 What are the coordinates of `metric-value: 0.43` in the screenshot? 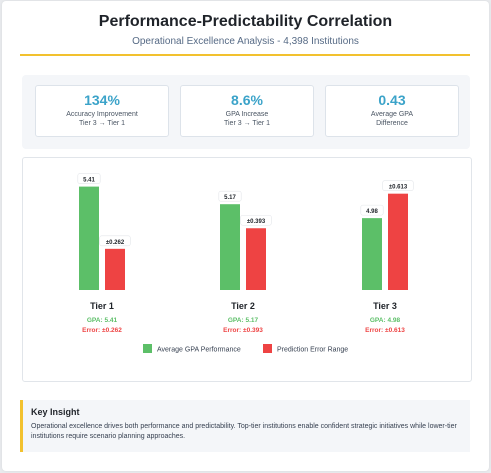 It's located at (392, 100).